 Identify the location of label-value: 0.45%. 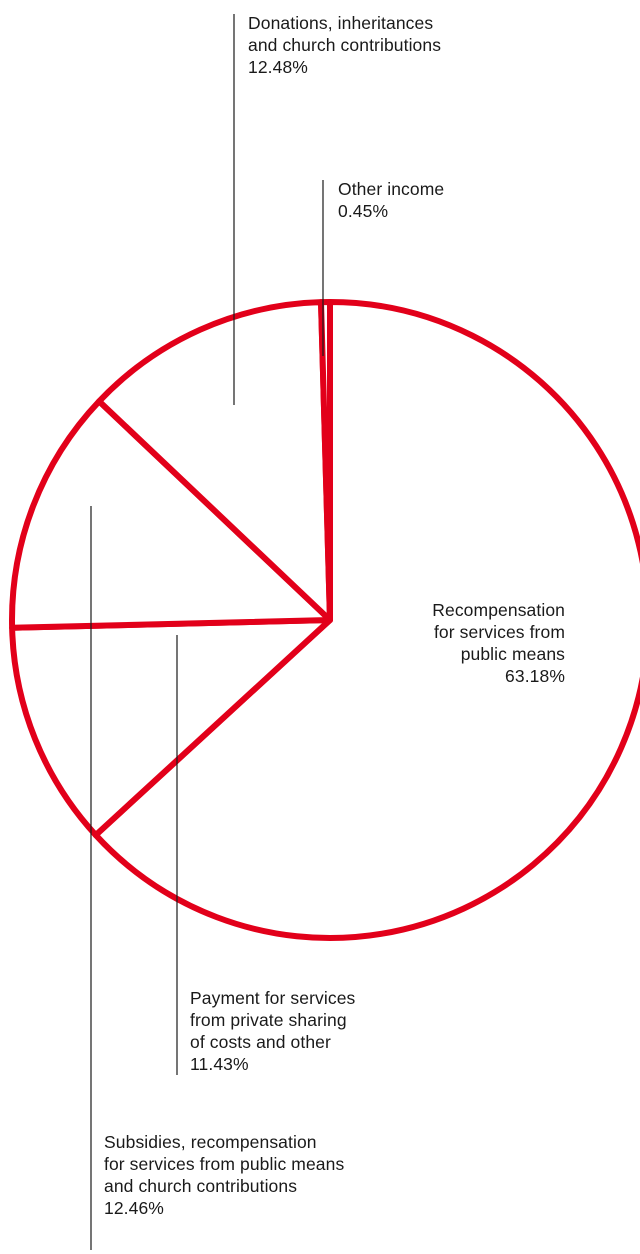
(363, 211).